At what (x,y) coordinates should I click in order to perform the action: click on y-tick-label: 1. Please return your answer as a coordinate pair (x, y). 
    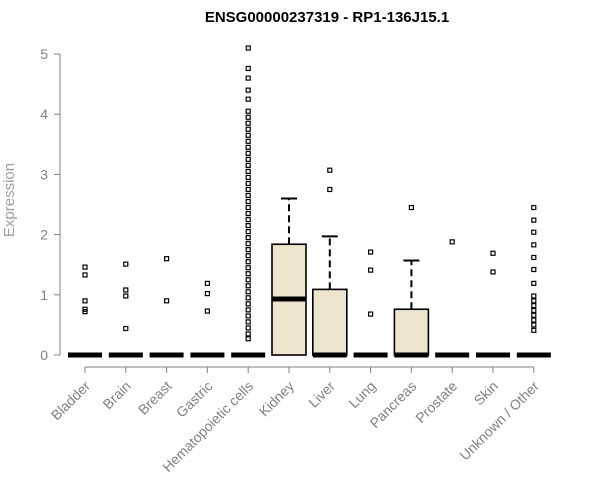
    Looking at the image, I should click on (44, 295).